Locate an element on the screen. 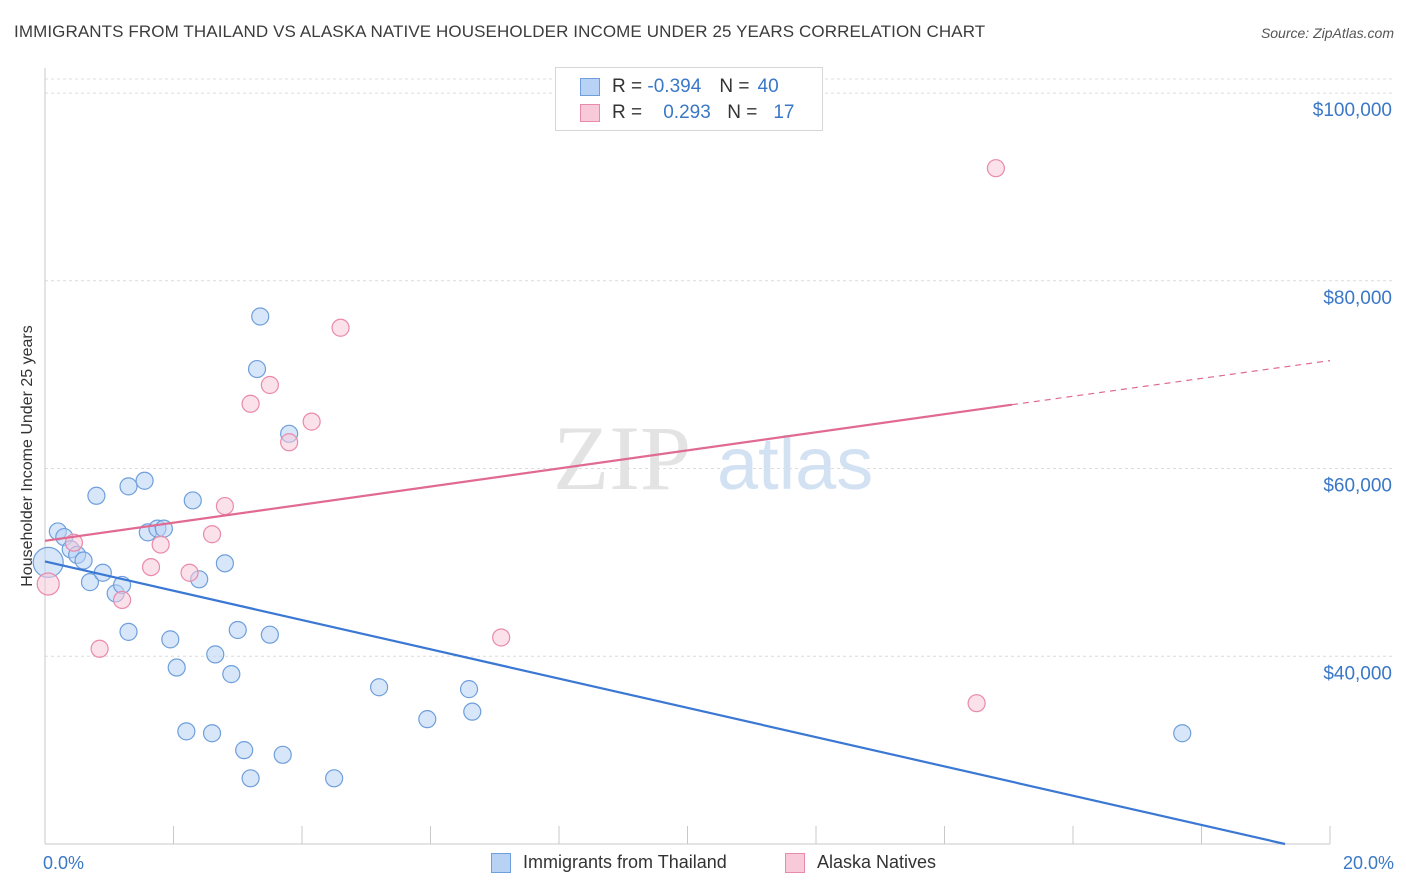 Image resolution: width=1406 pixels, height=892 pixels. source-label: Source: ZipAtlas.com is located at coordinates (1327, 33).